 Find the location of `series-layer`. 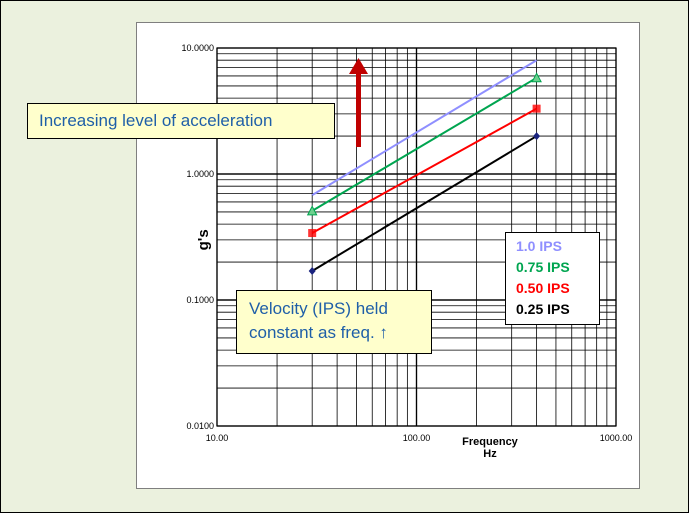

series-layer is located at coordinates (424, 167).